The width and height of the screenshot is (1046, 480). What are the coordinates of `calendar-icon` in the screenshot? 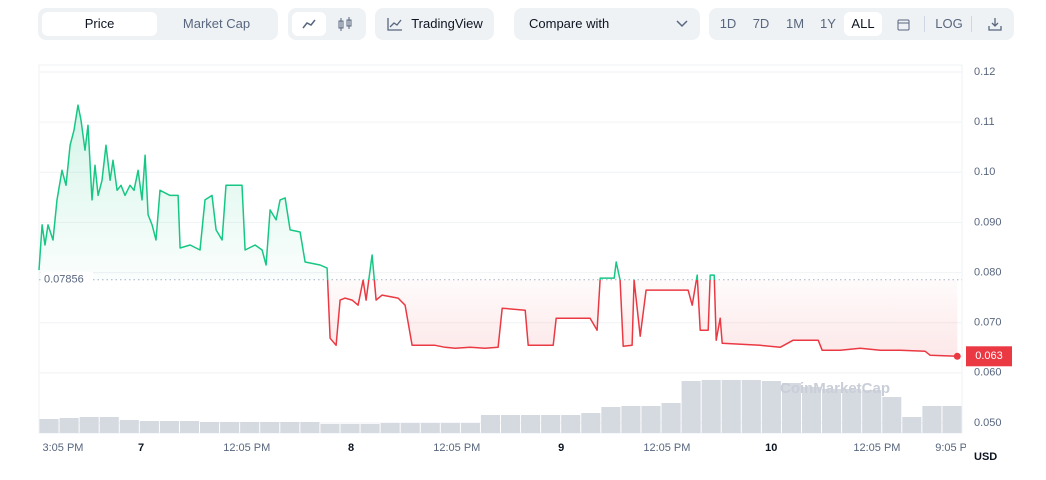 It's located at (903, 24).